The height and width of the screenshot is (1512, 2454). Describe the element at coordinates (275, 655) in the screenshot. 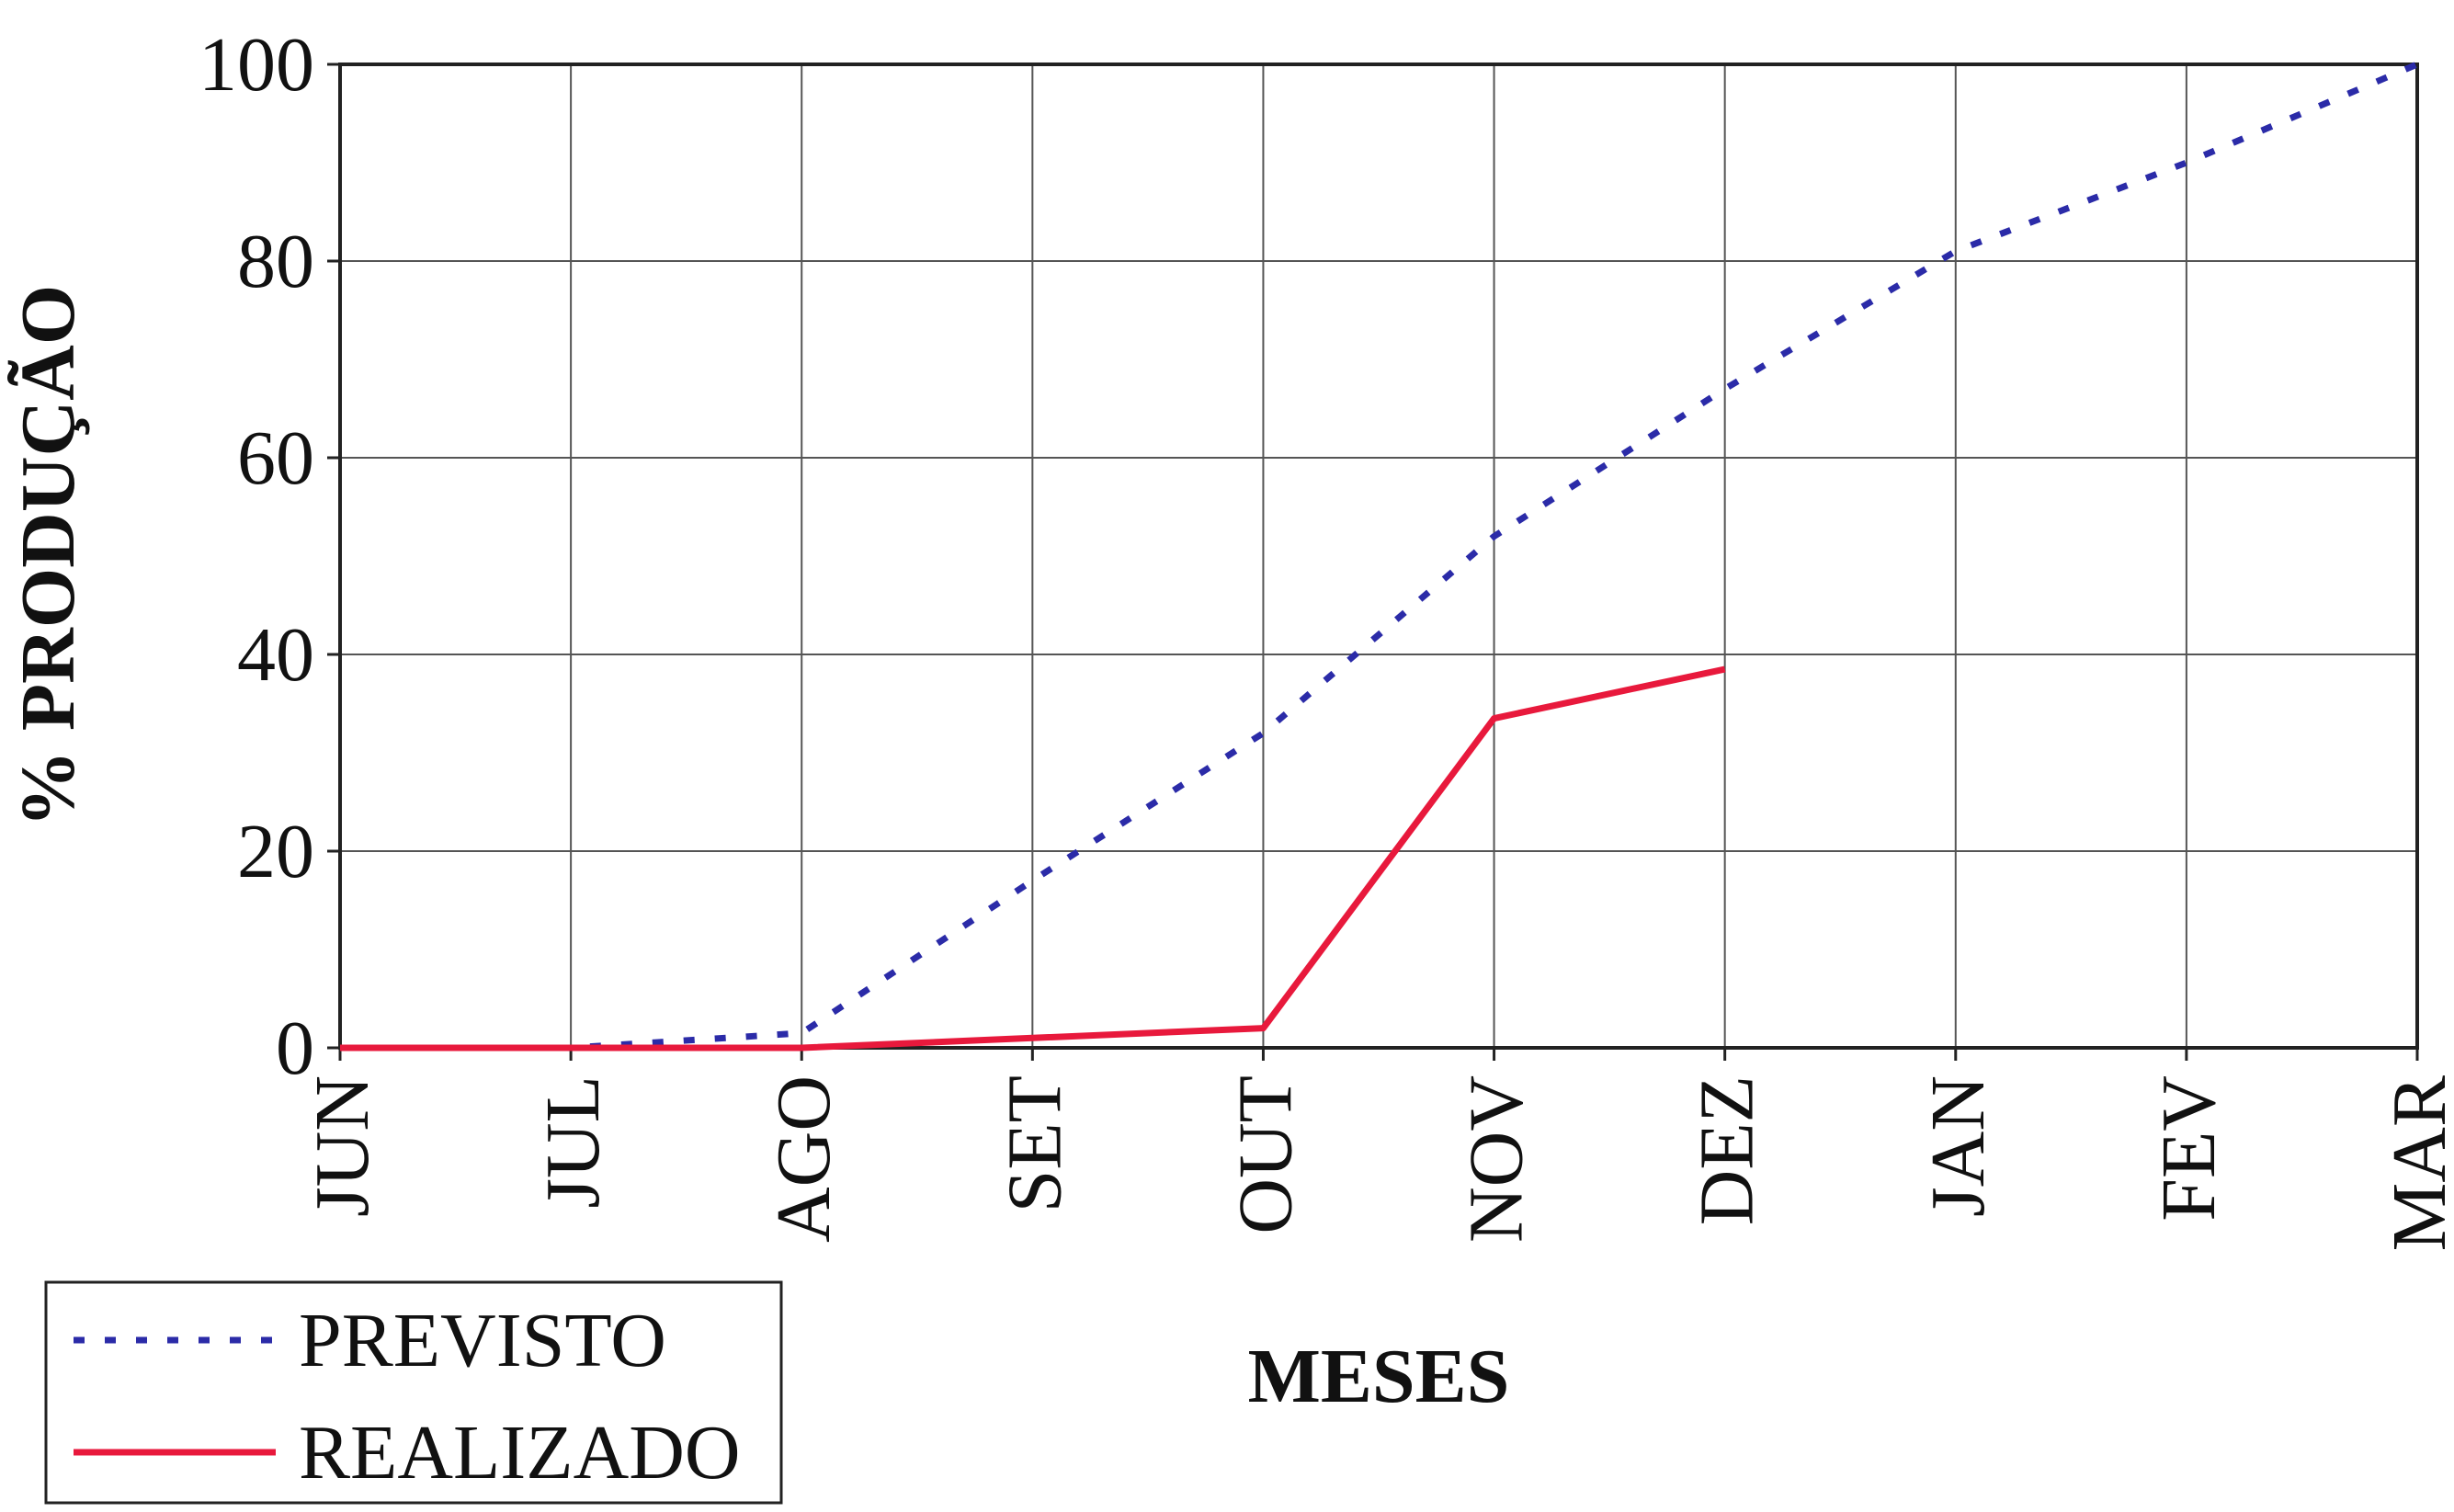

I see `y-tick-label-40: 40` at that location.